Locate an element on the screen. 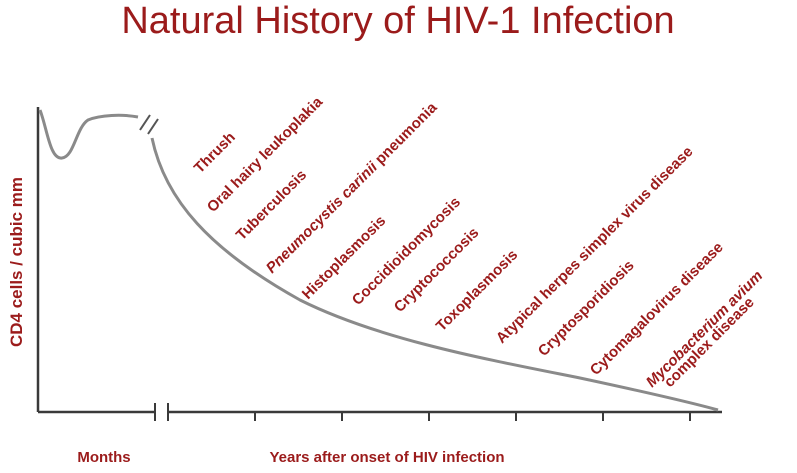 The height and width of the screenshot is (473, 797). x-axis-label-months: Months is located at coordinates (103, 457).